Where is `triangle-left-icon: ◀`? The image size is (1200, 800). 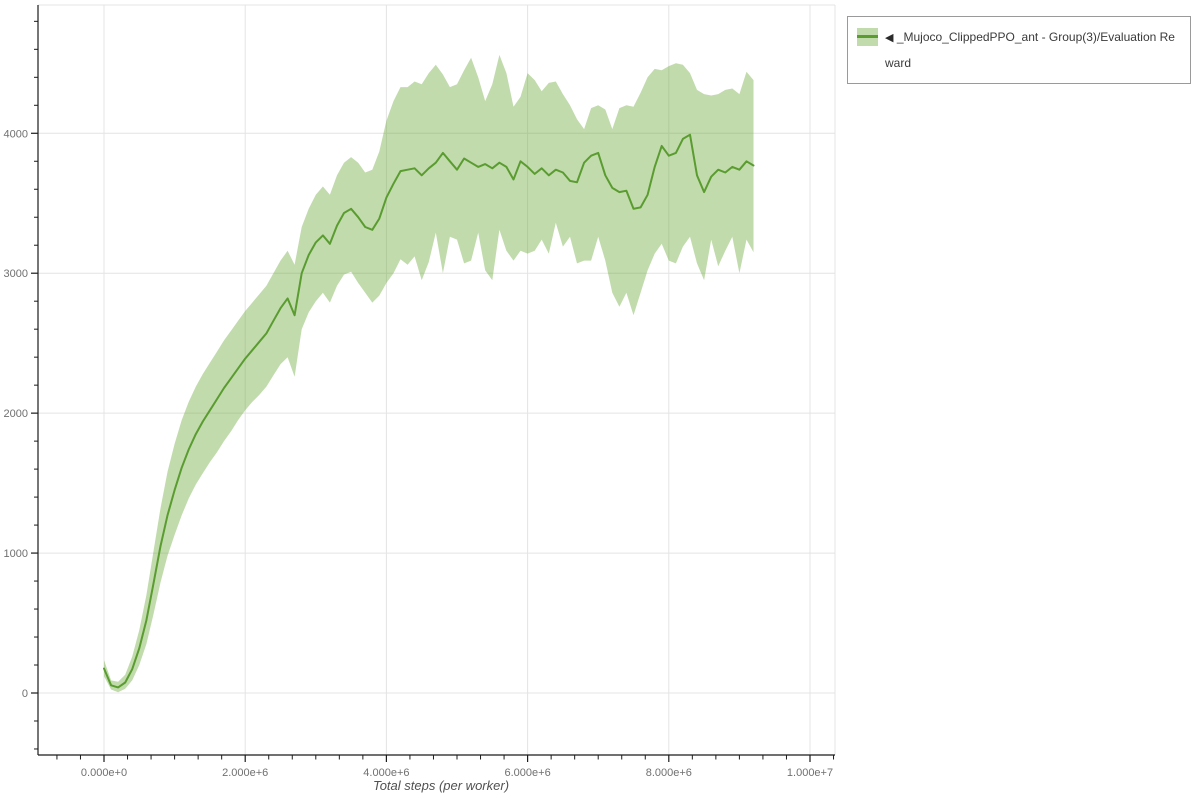 triangle-left-icon: ◀ is located at coordinates (889, 38).